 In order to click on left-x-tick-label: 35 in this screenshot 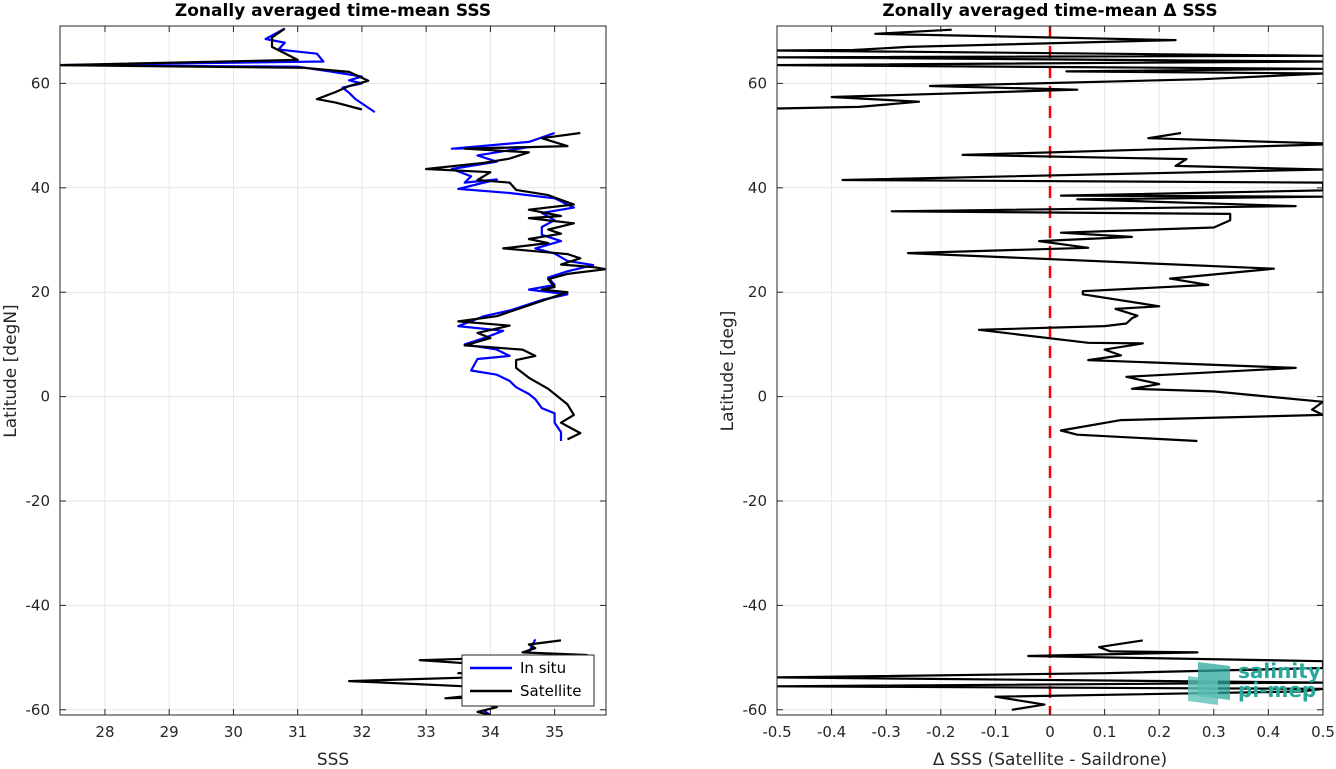, I will do `click(554, 732)`.